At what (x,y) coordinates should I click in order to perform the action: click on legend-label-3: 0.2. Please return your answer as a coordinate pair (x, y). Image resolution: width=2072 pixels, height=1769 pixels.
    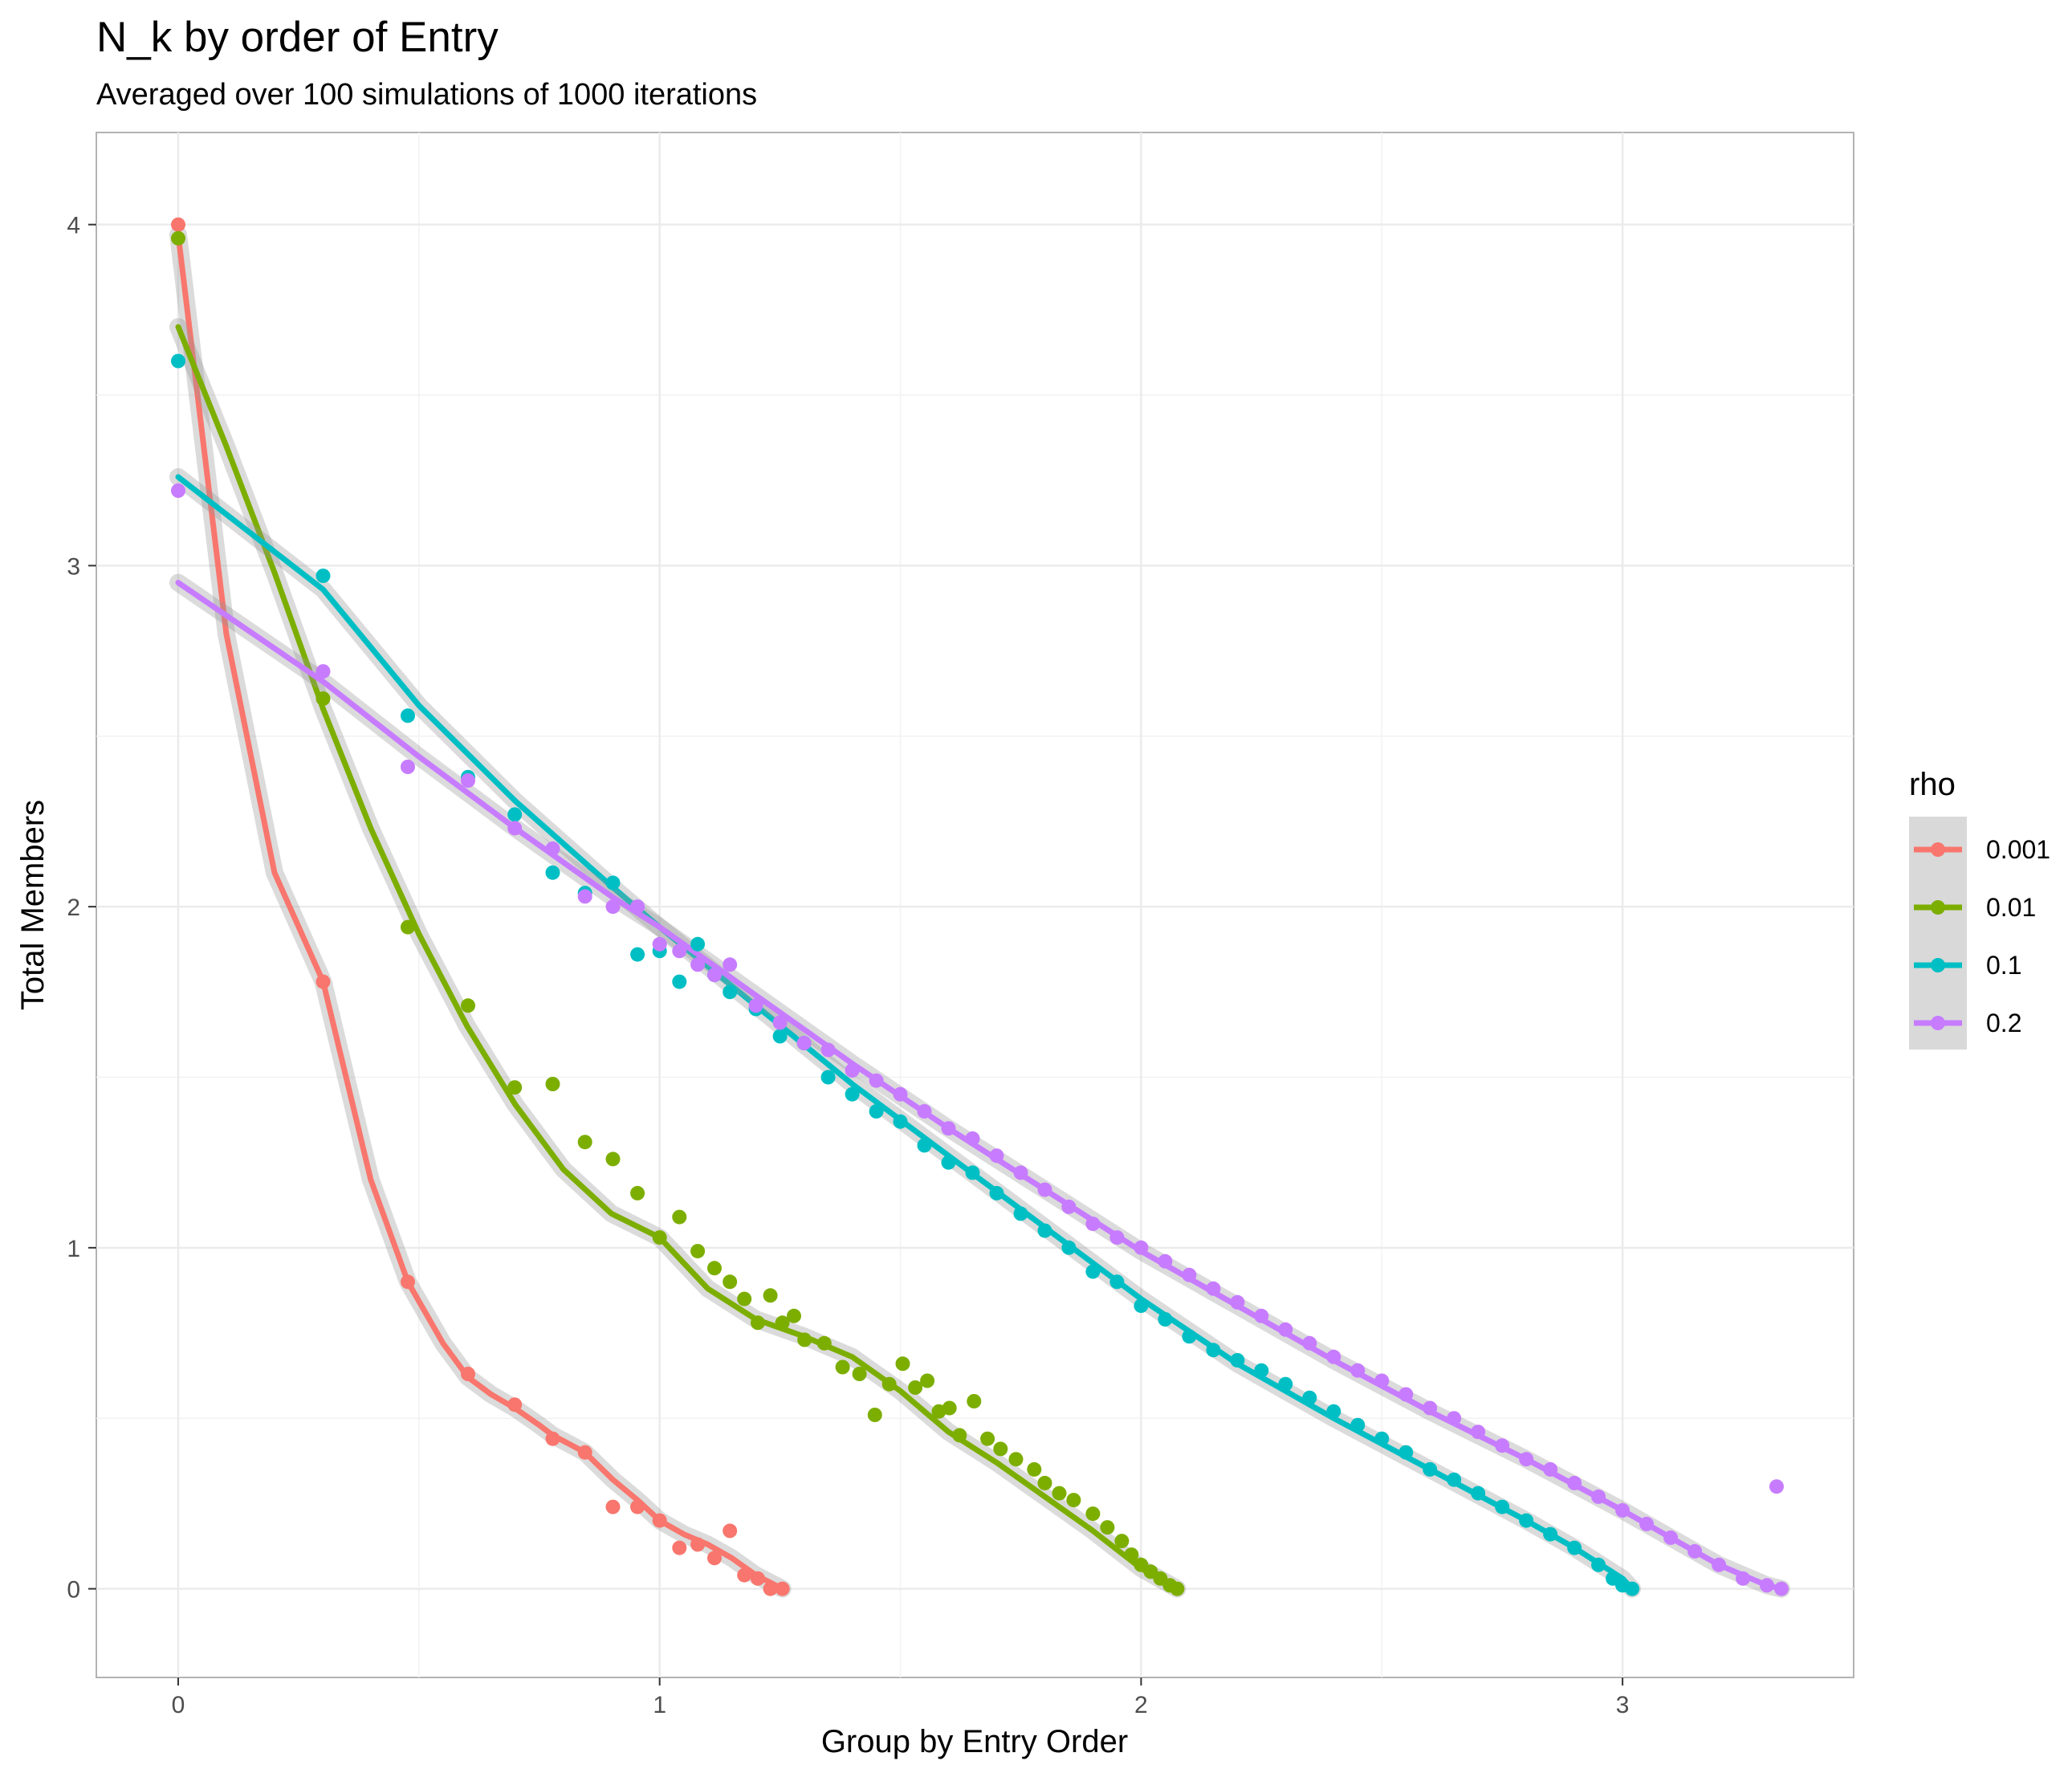
    Looking at the image, I should click on (2003, 1023).